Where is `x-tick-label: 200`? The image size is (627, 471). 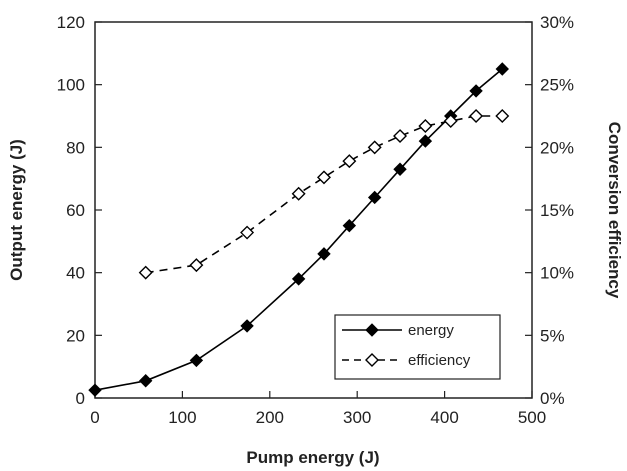
x-tick-label: 200 is located at coordinates (270, 417).